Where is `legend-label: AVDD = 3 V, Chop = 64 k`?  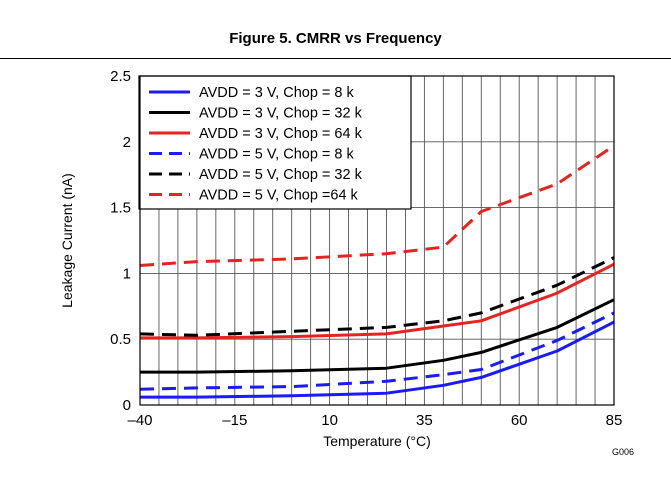
legend-label: AVDD = 3 V, Chop = 64 k is located at coordinates (281, 134).